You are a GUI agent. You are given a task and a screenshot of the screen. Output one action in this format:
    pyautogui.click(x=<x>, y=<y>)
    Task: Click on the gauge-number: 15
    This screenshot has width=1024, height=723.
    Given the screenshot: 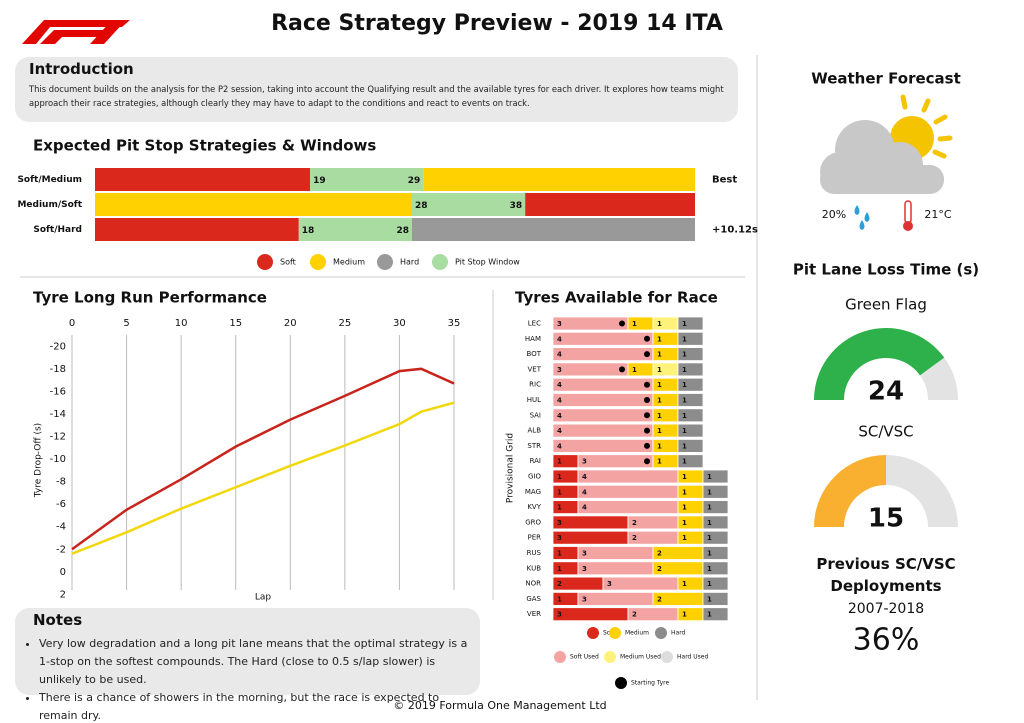 What is the action you would take?
    pyautogui.click(x=886, y=519)
    